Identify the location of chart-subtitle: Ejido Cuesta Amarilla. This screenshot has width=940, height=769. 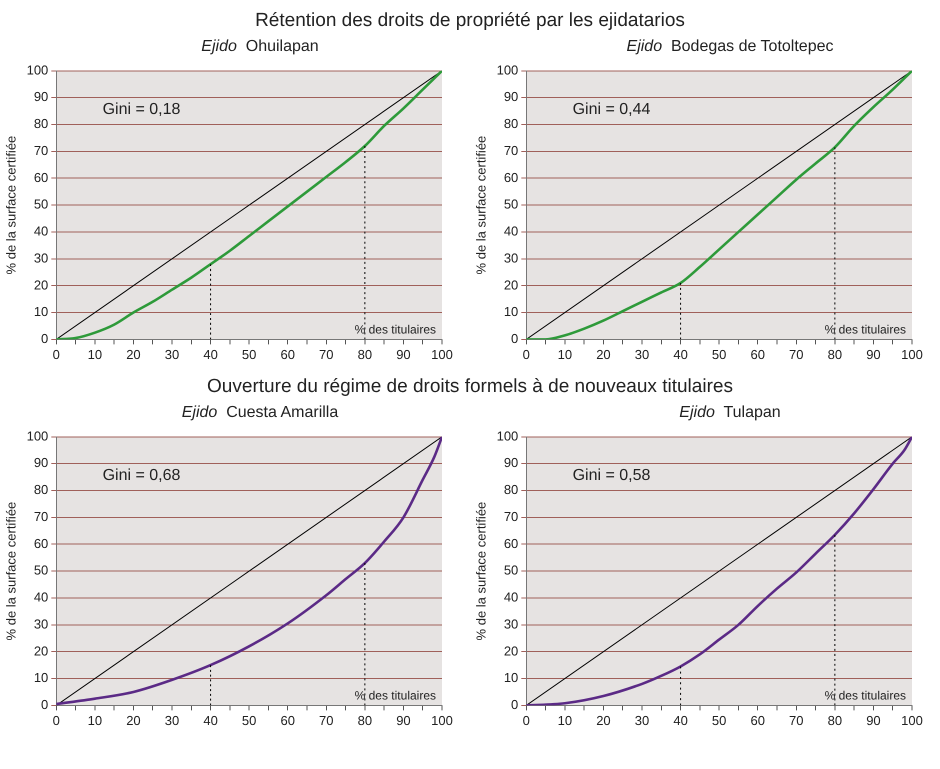
(260, 413).